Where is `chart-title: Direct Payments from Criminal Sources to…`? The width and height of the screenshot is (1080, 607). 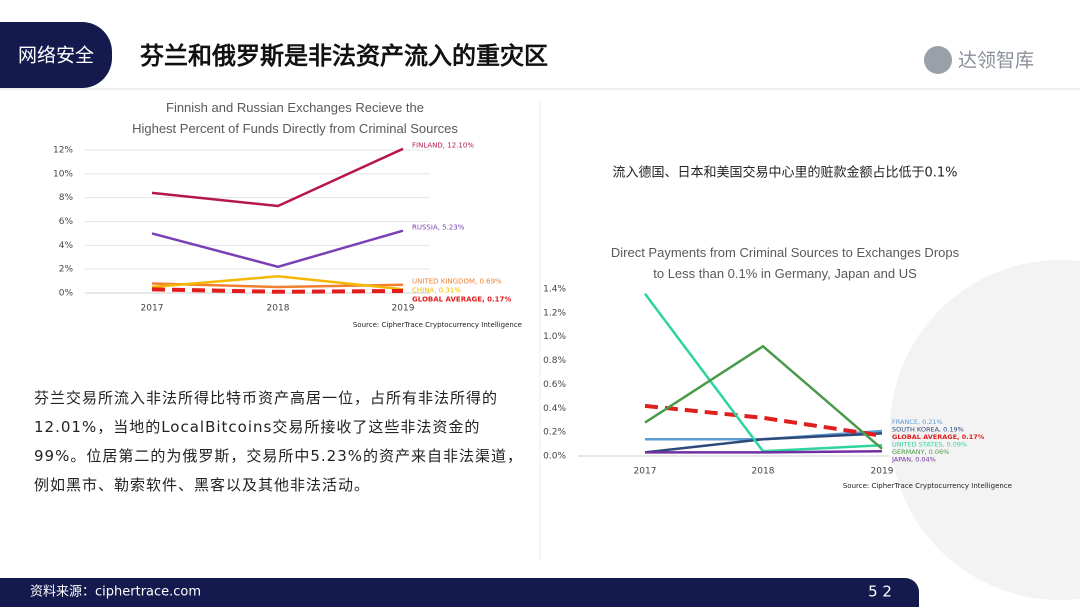
chart-title: Direct Payments from Criminal Sources to… is located at coordinates (785, 263).